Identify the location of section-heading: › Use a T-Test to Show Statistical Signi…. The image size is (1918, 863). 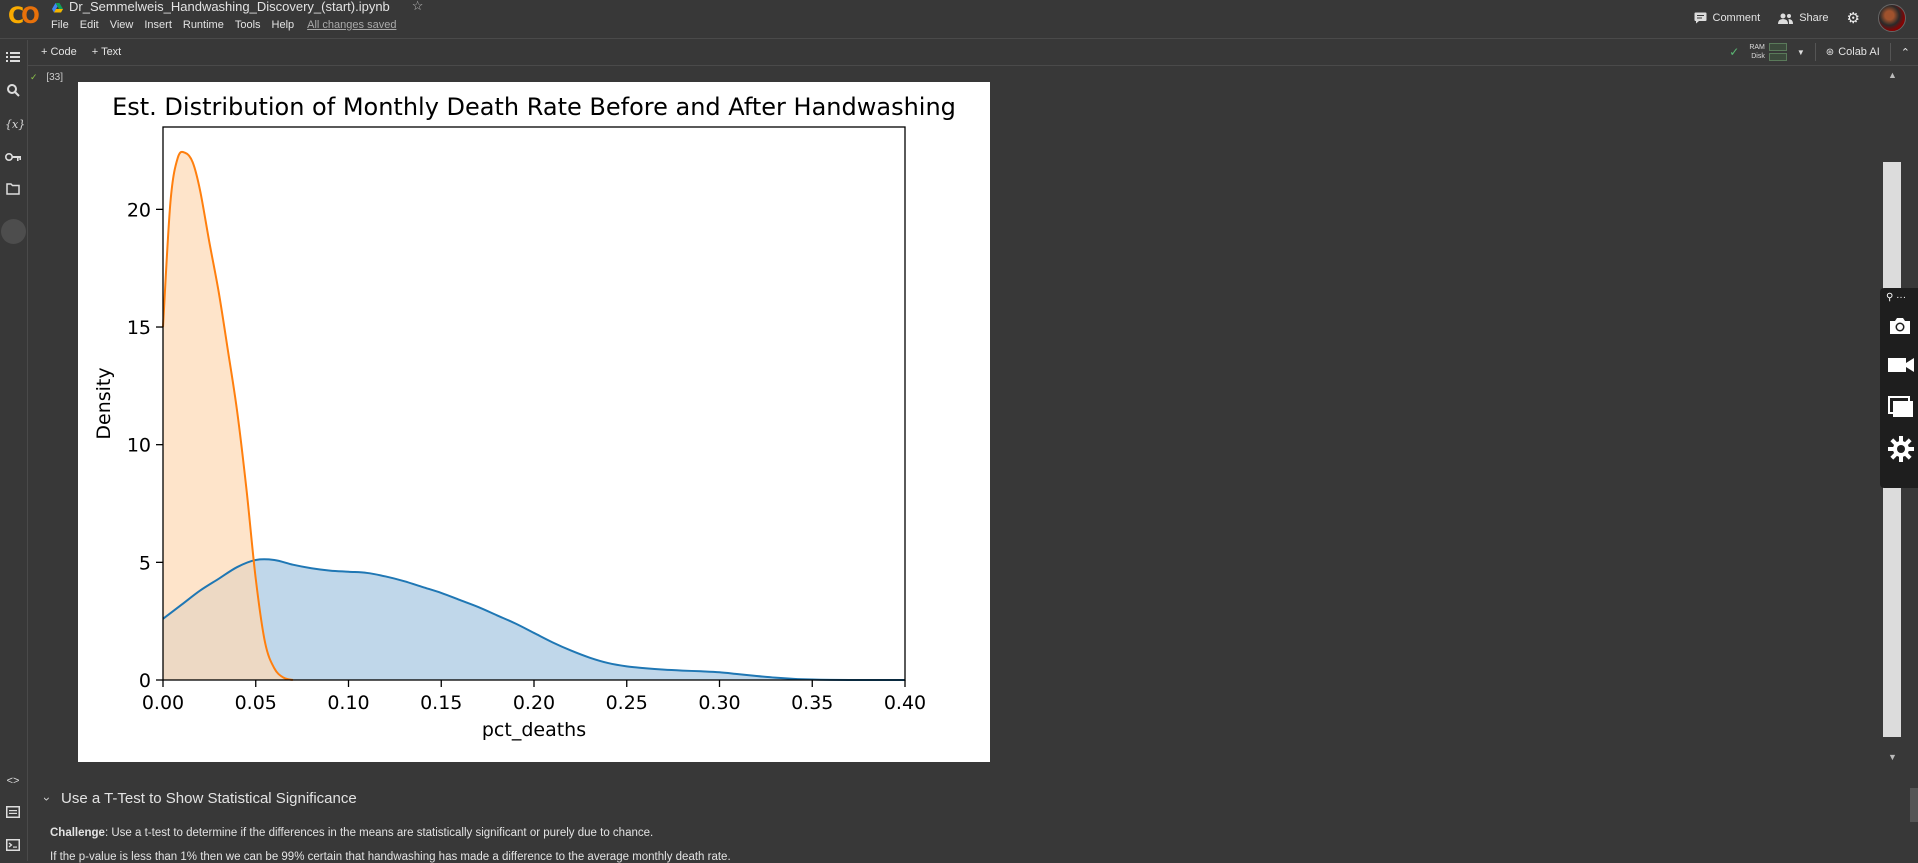
(198, 798).